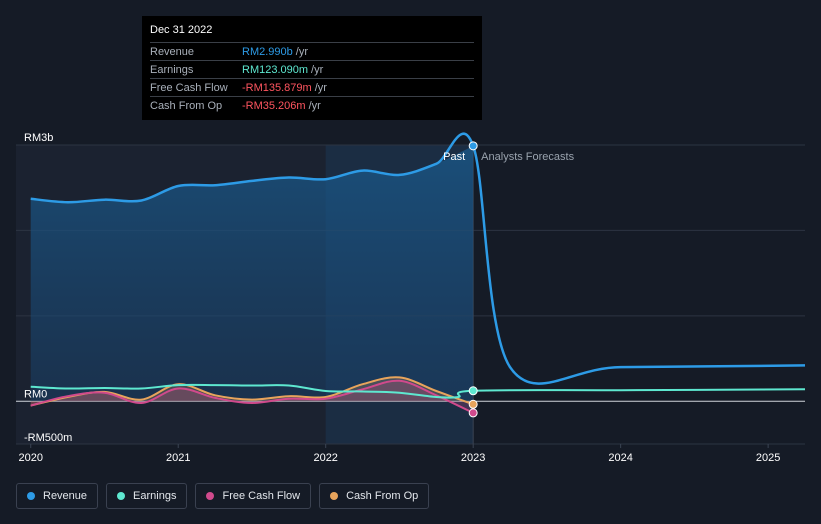  I want to click on legend-item-cash-from-op: Cash From Op, so click(374, 496).